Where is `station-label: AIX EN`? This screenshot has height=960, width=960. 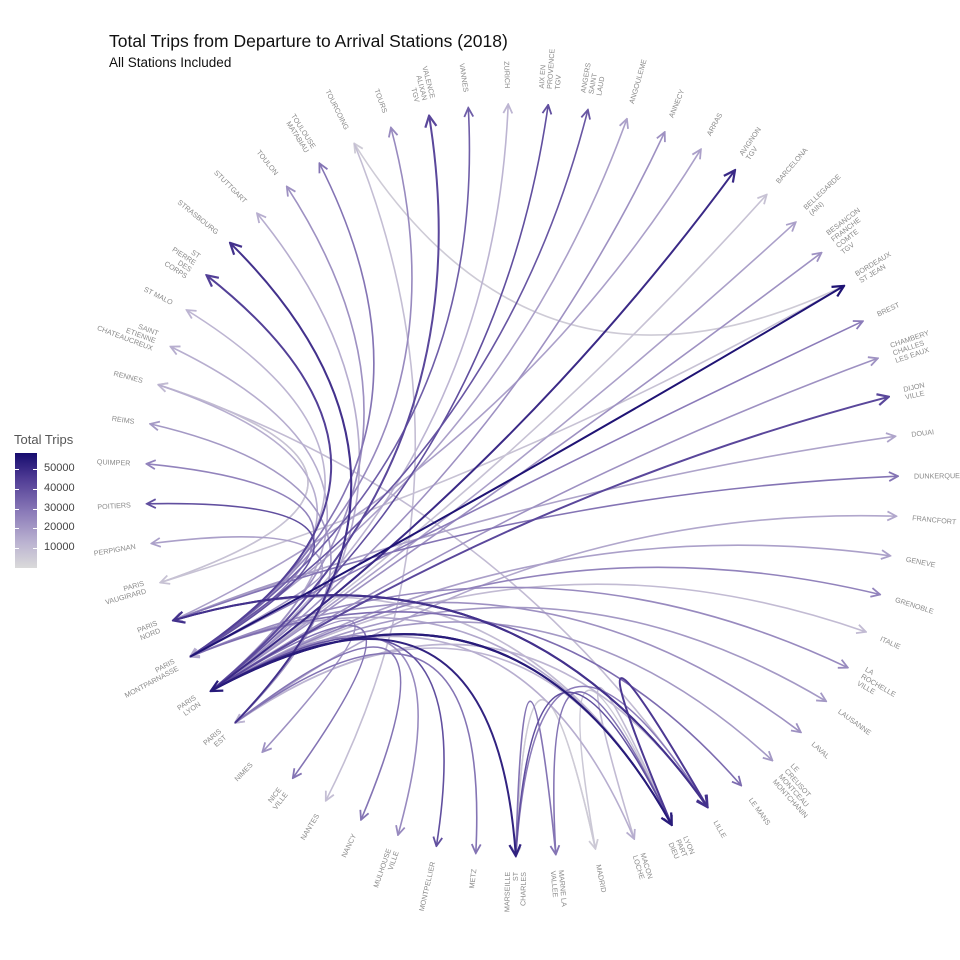
station-label: AIX EN is located at coordinates (542, 77).